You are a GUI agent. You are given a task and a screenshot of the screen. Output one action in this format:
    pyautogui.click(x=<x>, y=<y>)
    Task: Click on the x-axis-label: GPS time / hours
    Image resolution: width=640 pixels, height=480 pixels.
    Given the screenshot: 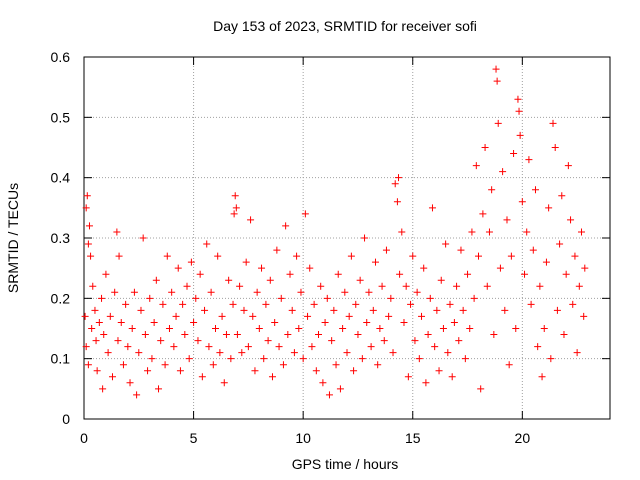 What is the action you would take?
    pyautogui.click(x=345, y=464)
    